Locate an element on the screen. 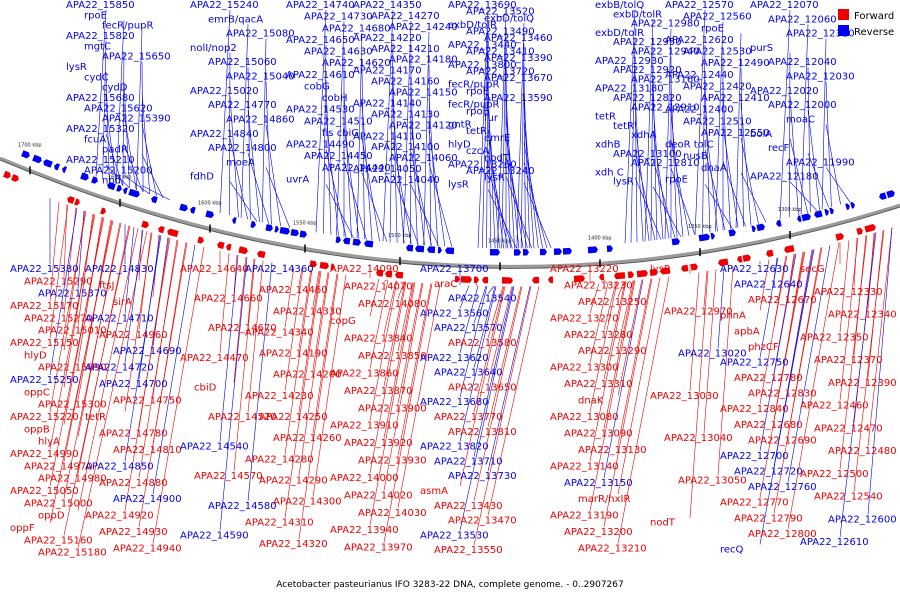 This screenshot has height=600, width=900. gene-label: APA22_12330 is located at coordinates (848, 292).